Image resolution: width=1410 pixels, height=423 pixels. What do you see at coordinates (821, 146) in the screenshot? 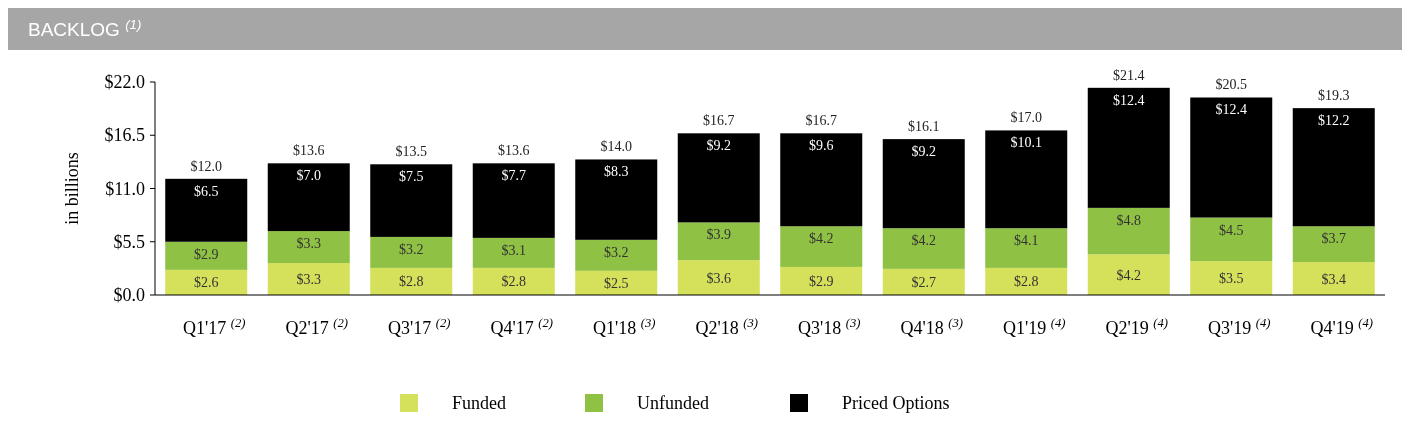
I see `data-label: $9.6` at bounding box center [821, 146].